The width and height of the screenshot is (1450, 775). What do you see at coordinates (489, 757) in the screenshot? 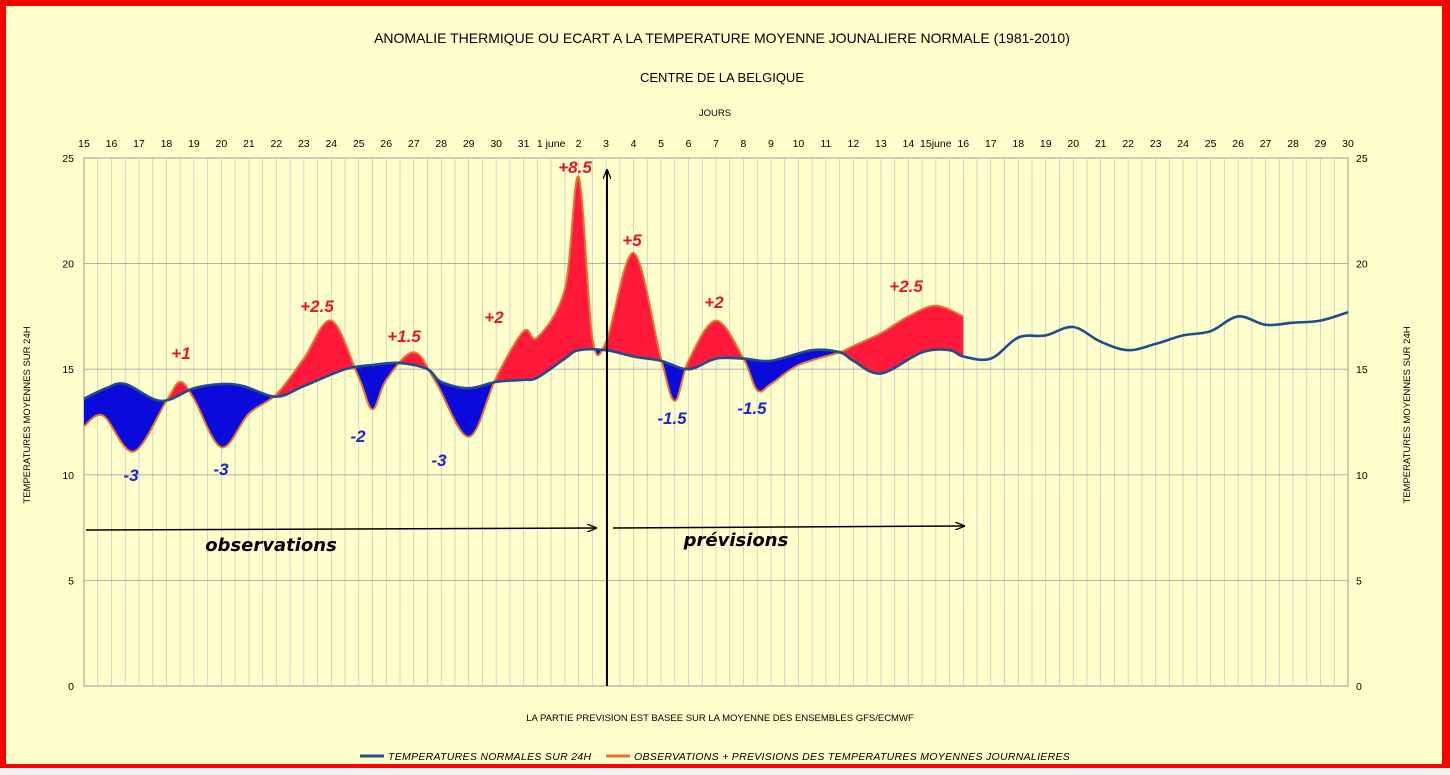
I see `legend-normal-label: TEMPERATURES NORMALES SUR 24H` at bounding box center [489, 757].